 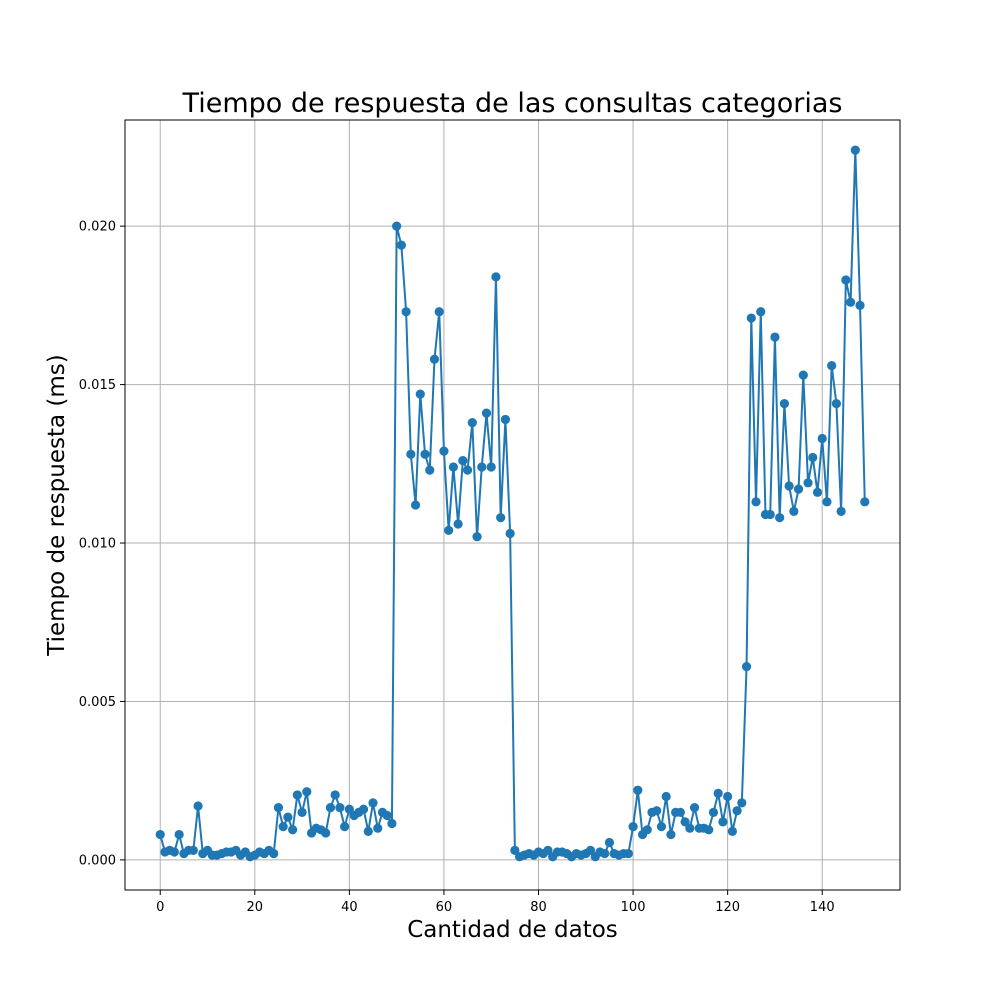 What do you see at coordinates (97, 385) in the screenshot?
I see `y-tick-label: 0.015` at bounding box center [97, 385].